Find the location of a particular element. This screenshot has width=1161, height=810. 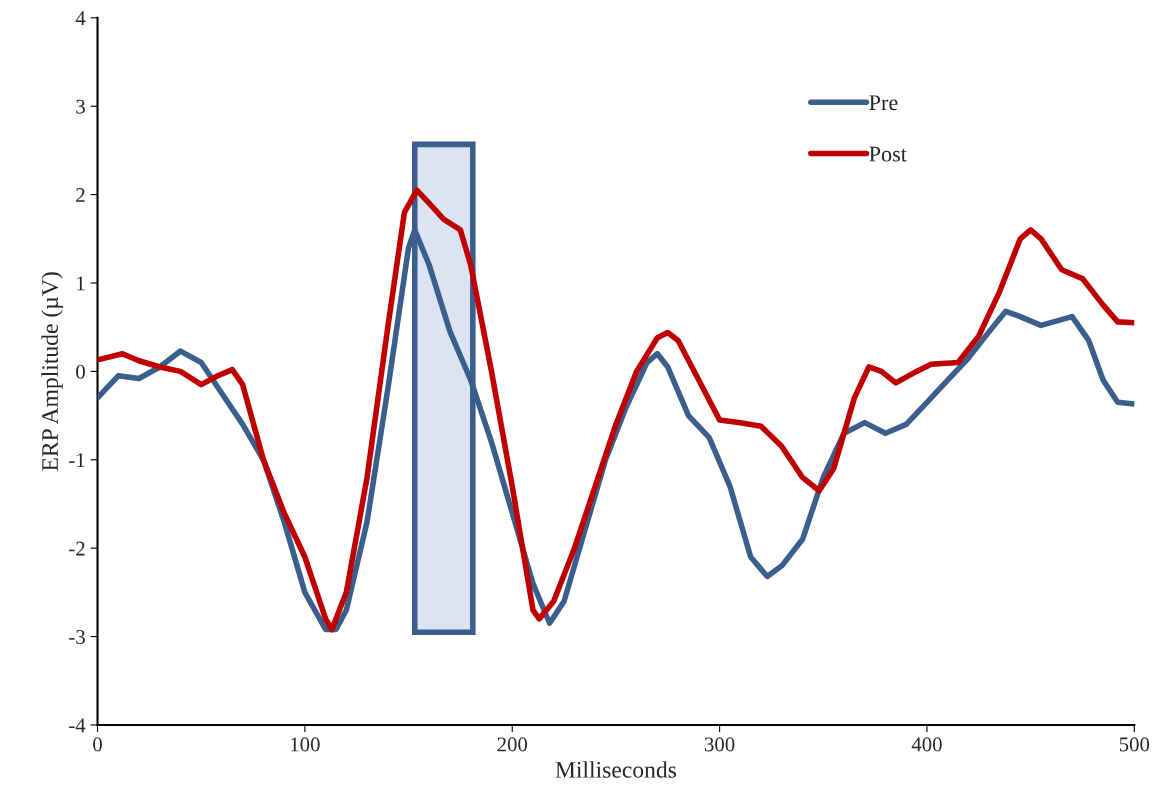

y-tick-label: -1 is located at coordinates (77, 460).